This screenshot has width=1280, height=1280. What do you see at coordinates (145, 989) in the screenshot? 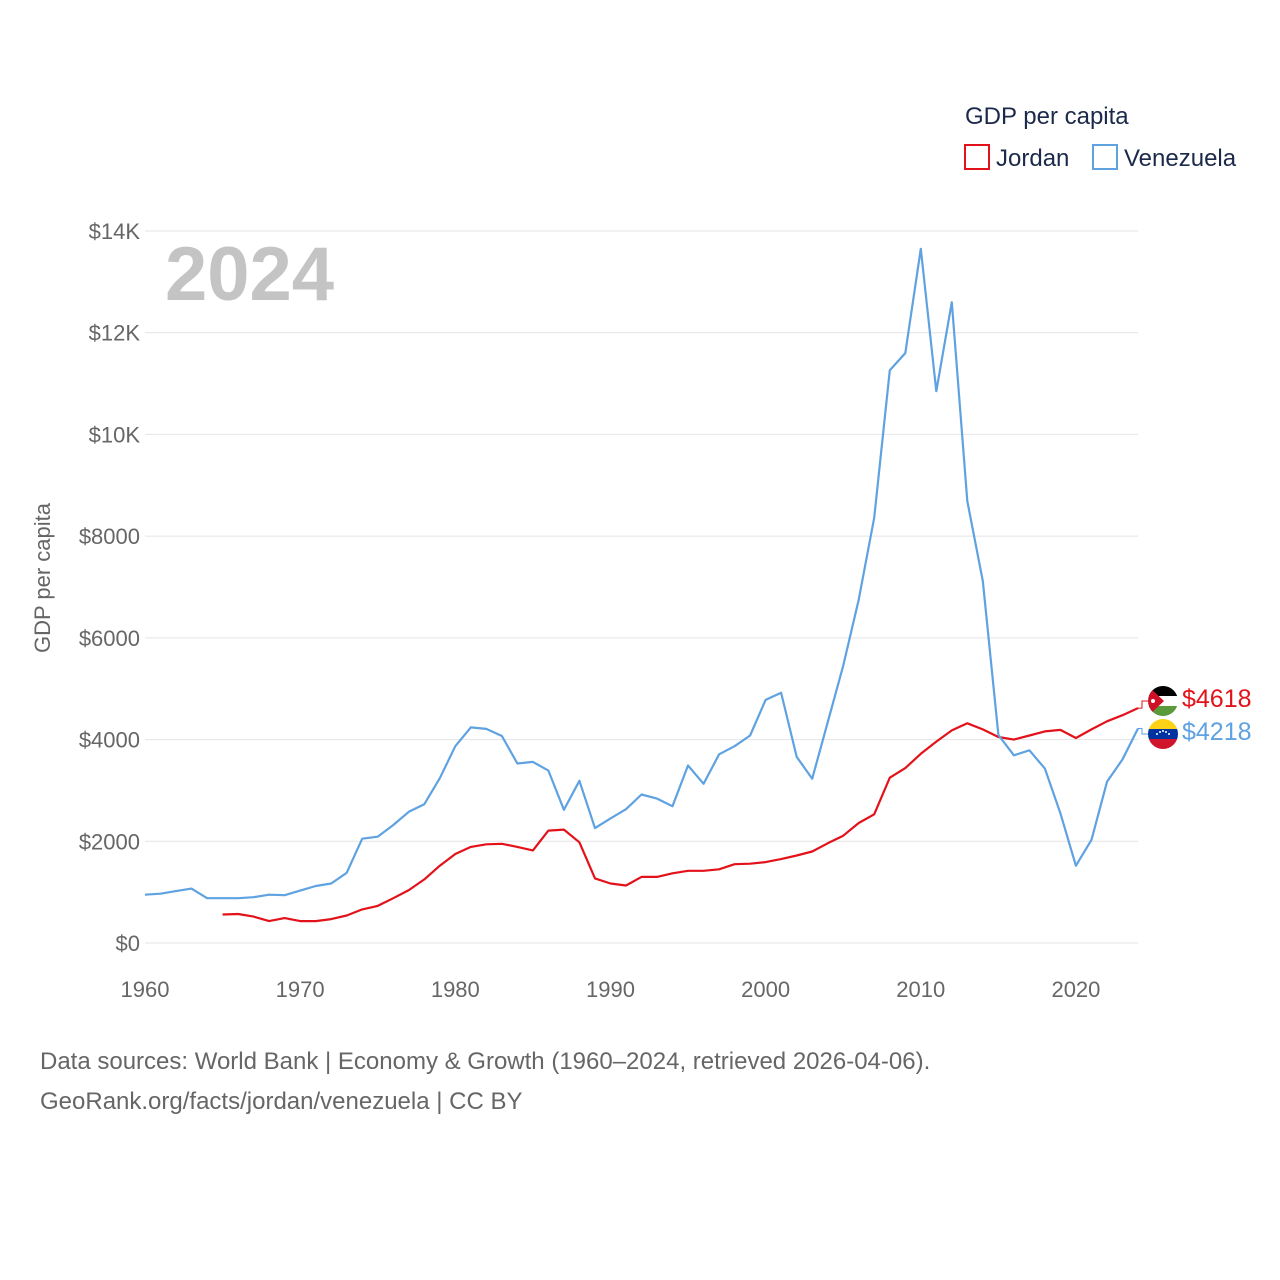
I see `x-tick-label: 1960` at bounding box center [145, 989].